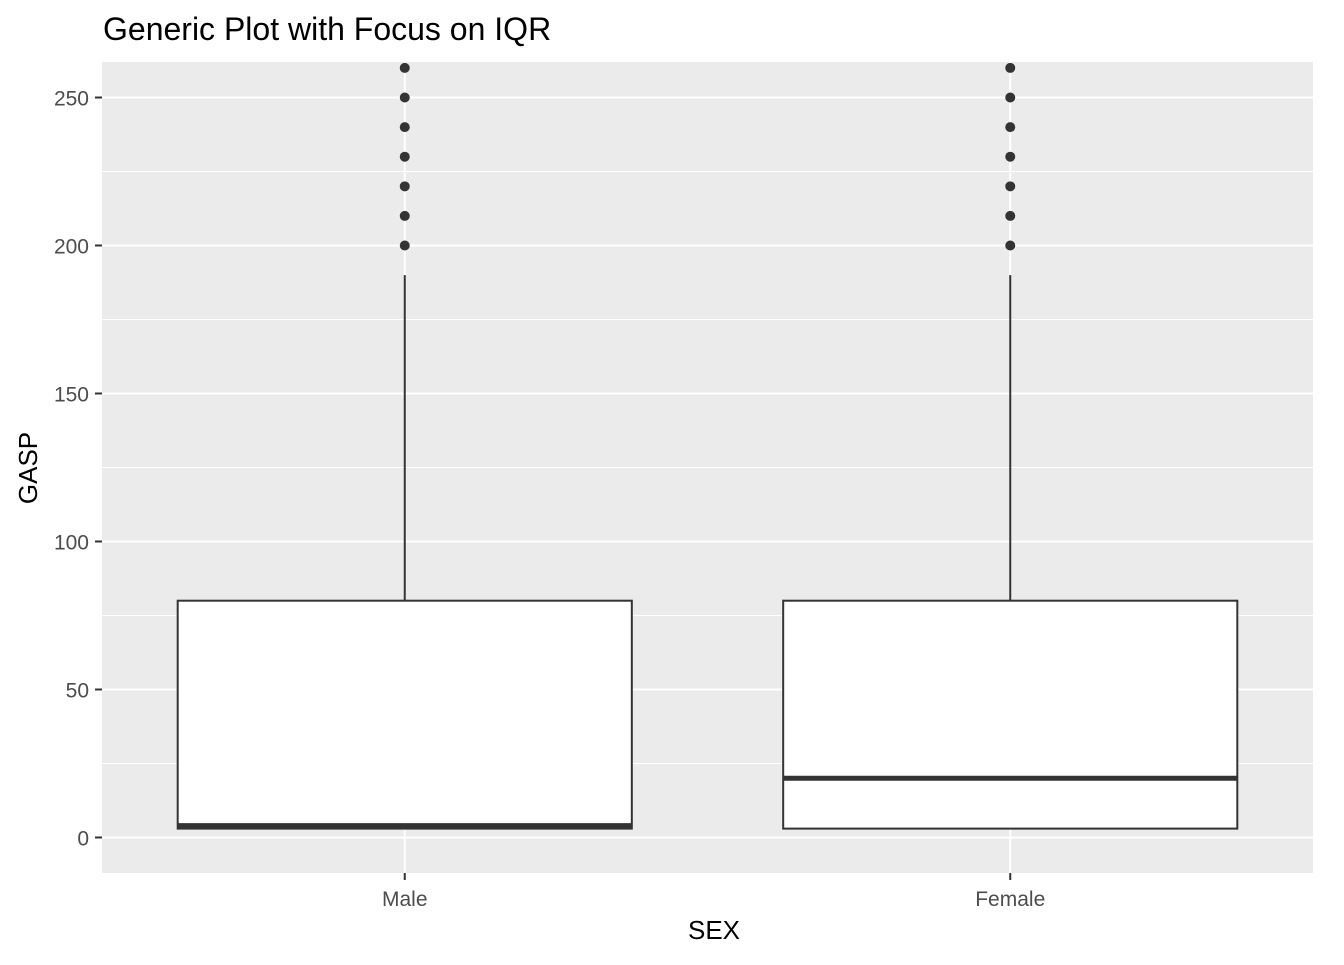 The height and width of the screenshot is (965, 1344). I want to click on y-tick-label: 50, so click(77, 690).